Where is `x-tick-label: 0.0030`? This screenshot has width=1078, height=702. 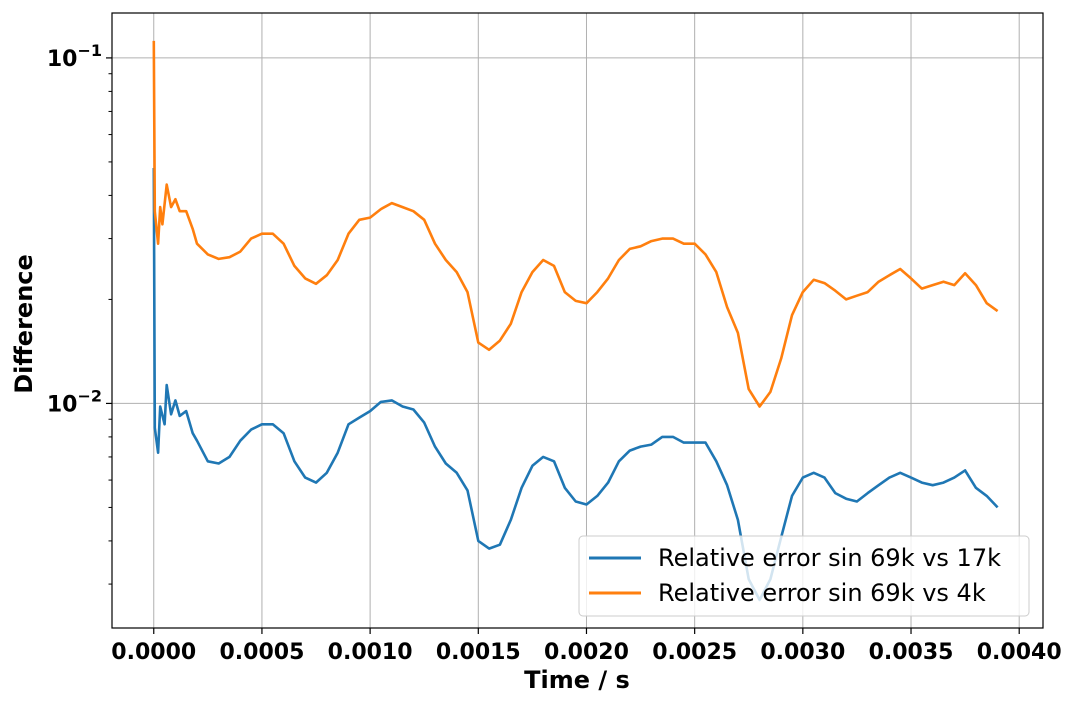 x-tick-label: 0.0030 is located at coordinates (802, 652).